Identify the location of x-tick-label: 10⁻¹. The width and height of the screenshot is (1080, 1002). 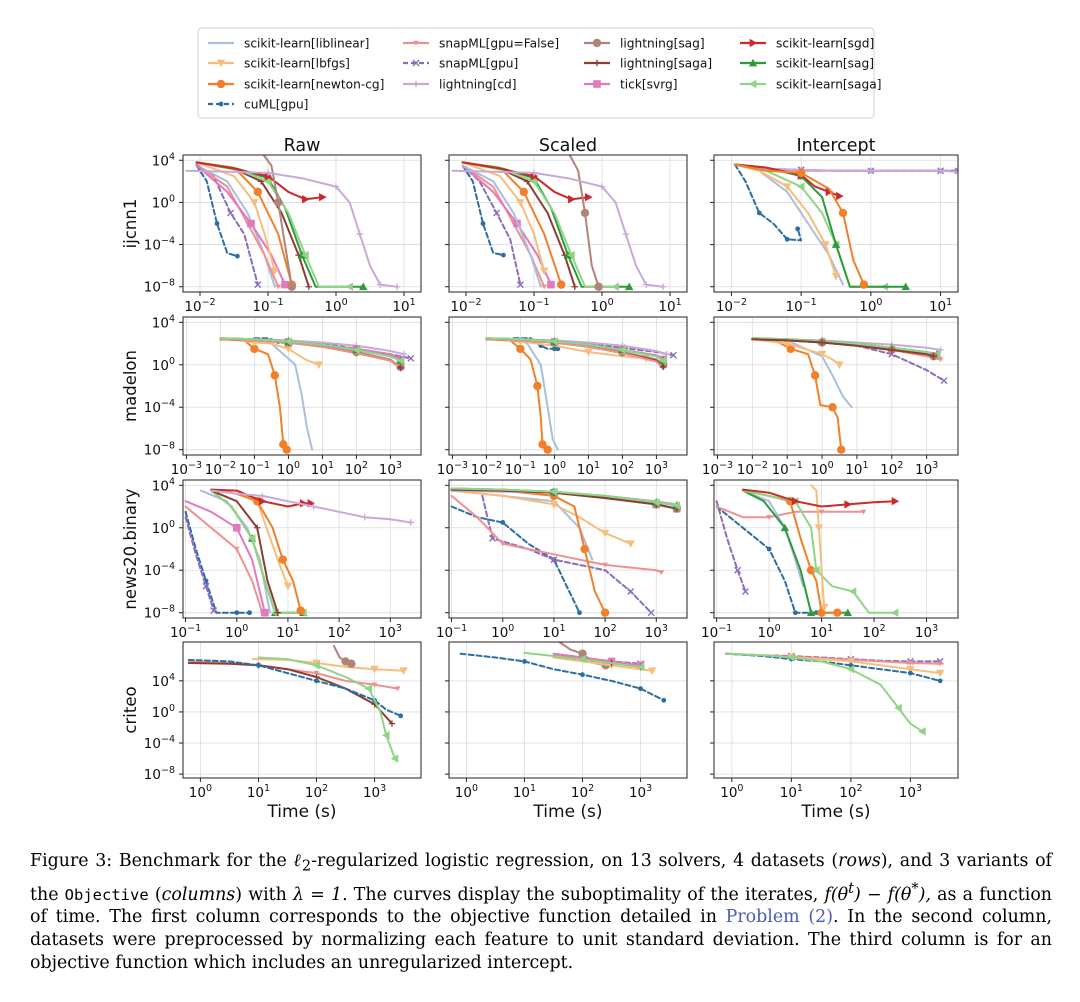
(451, 632).